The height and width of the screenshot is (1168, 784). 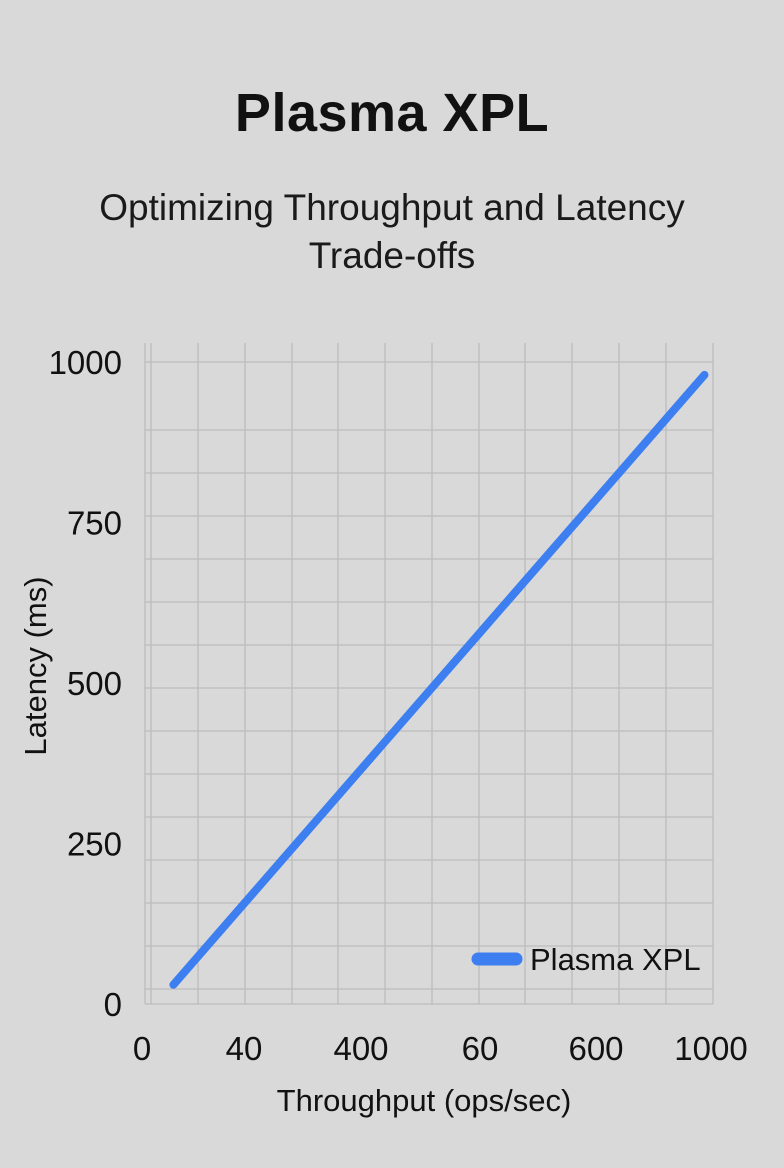 What do you see at coordinates (94, 844) in the screenshot?
I see `y-tick-label: 250` at bounding box center [94, 844].